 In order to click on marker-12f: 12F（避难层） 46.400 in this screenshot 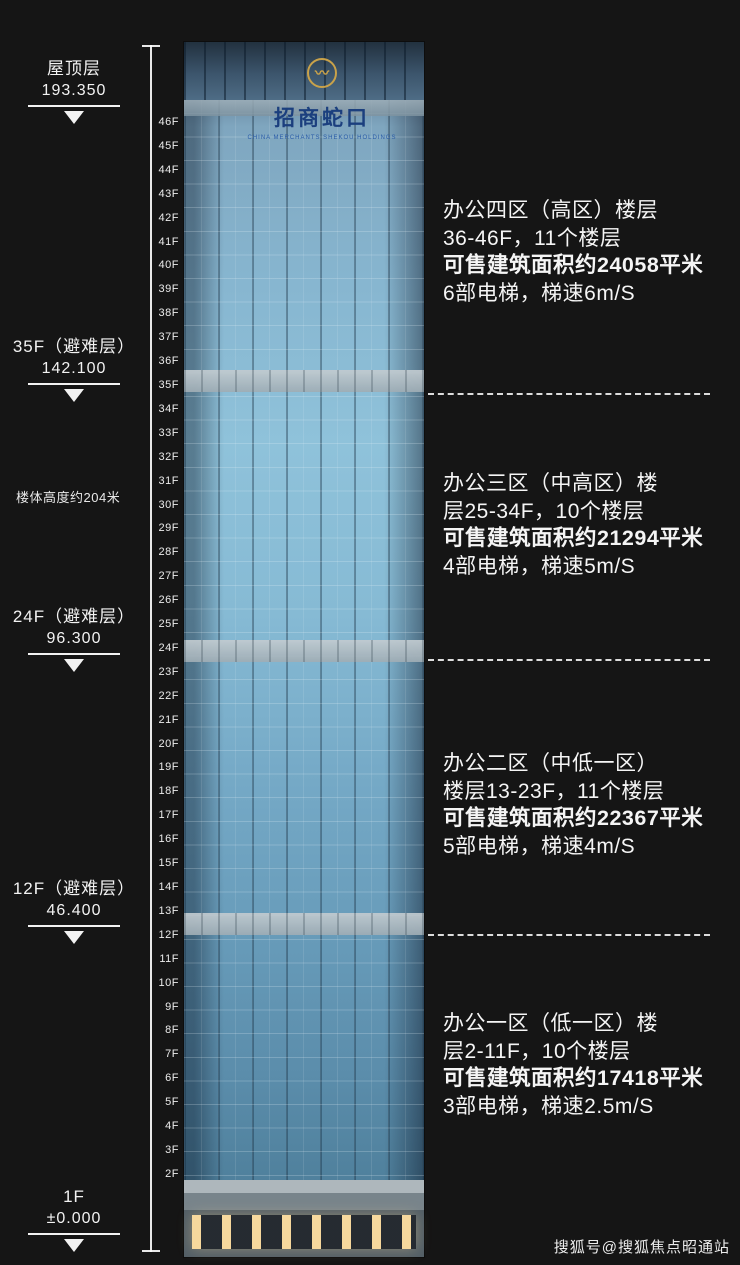, I will do `click(74, 911)`.